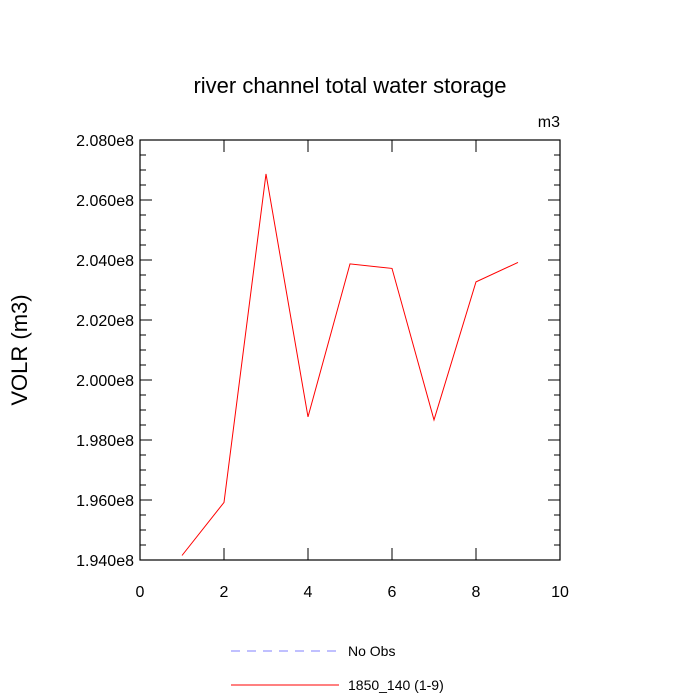 This screenshot has height=700, width=700. I want to click on y-tick-label: 1.940e8, so click(105, 561).